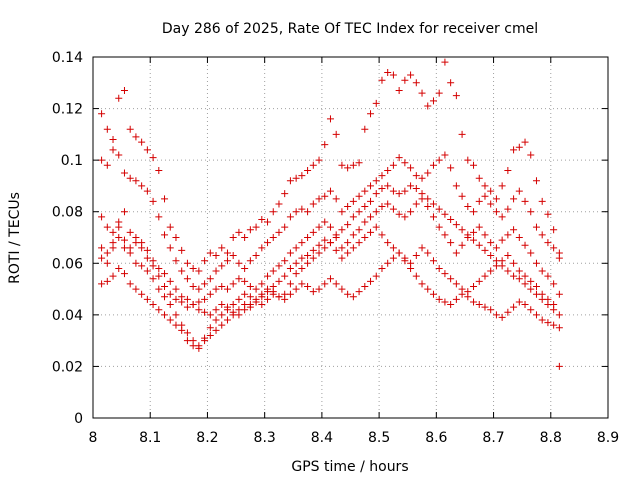 The height and width of the screenshot is (480, 640). What do you see at coordinates (93, 438) in the screenshot?
I see `x-tick-label: 8` at bounding box center [93, 438].